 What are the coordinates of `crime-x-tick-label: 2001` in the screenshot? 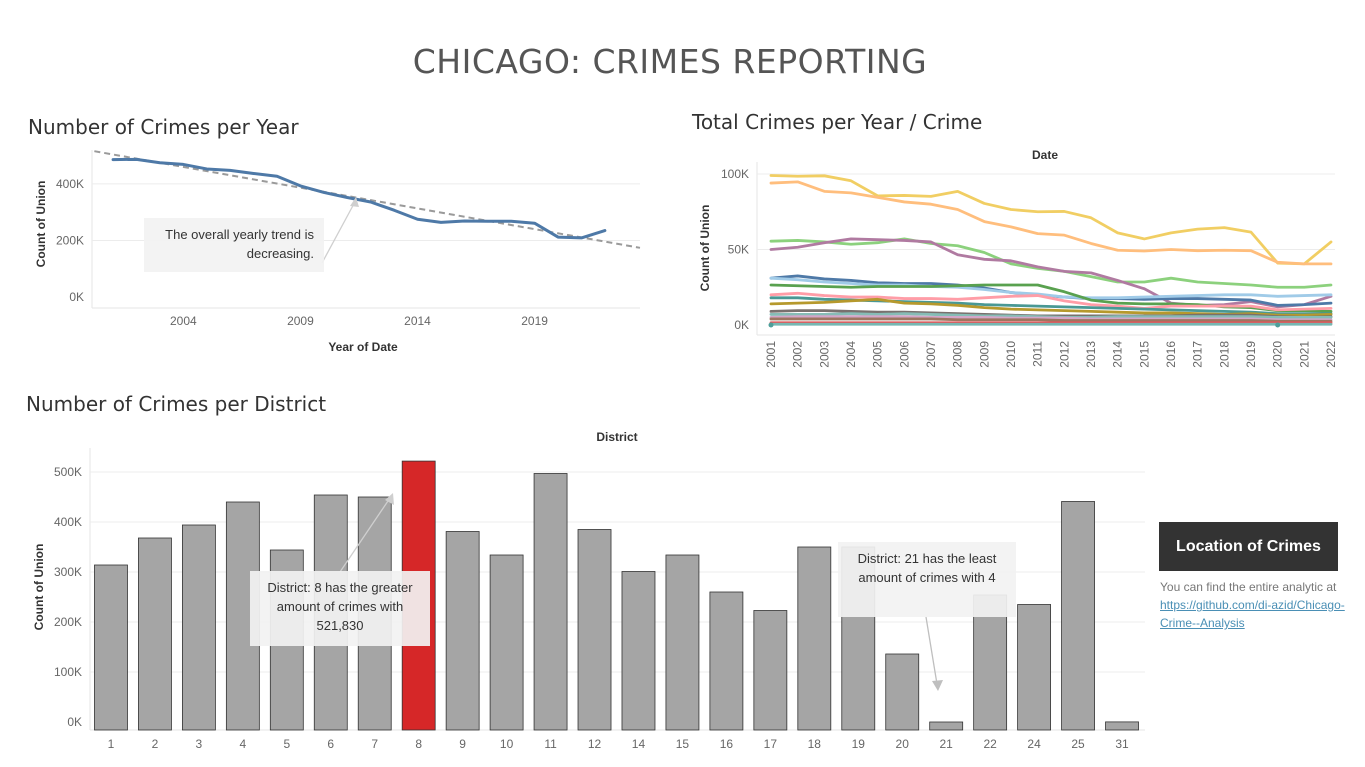 It's located at (771, 354).